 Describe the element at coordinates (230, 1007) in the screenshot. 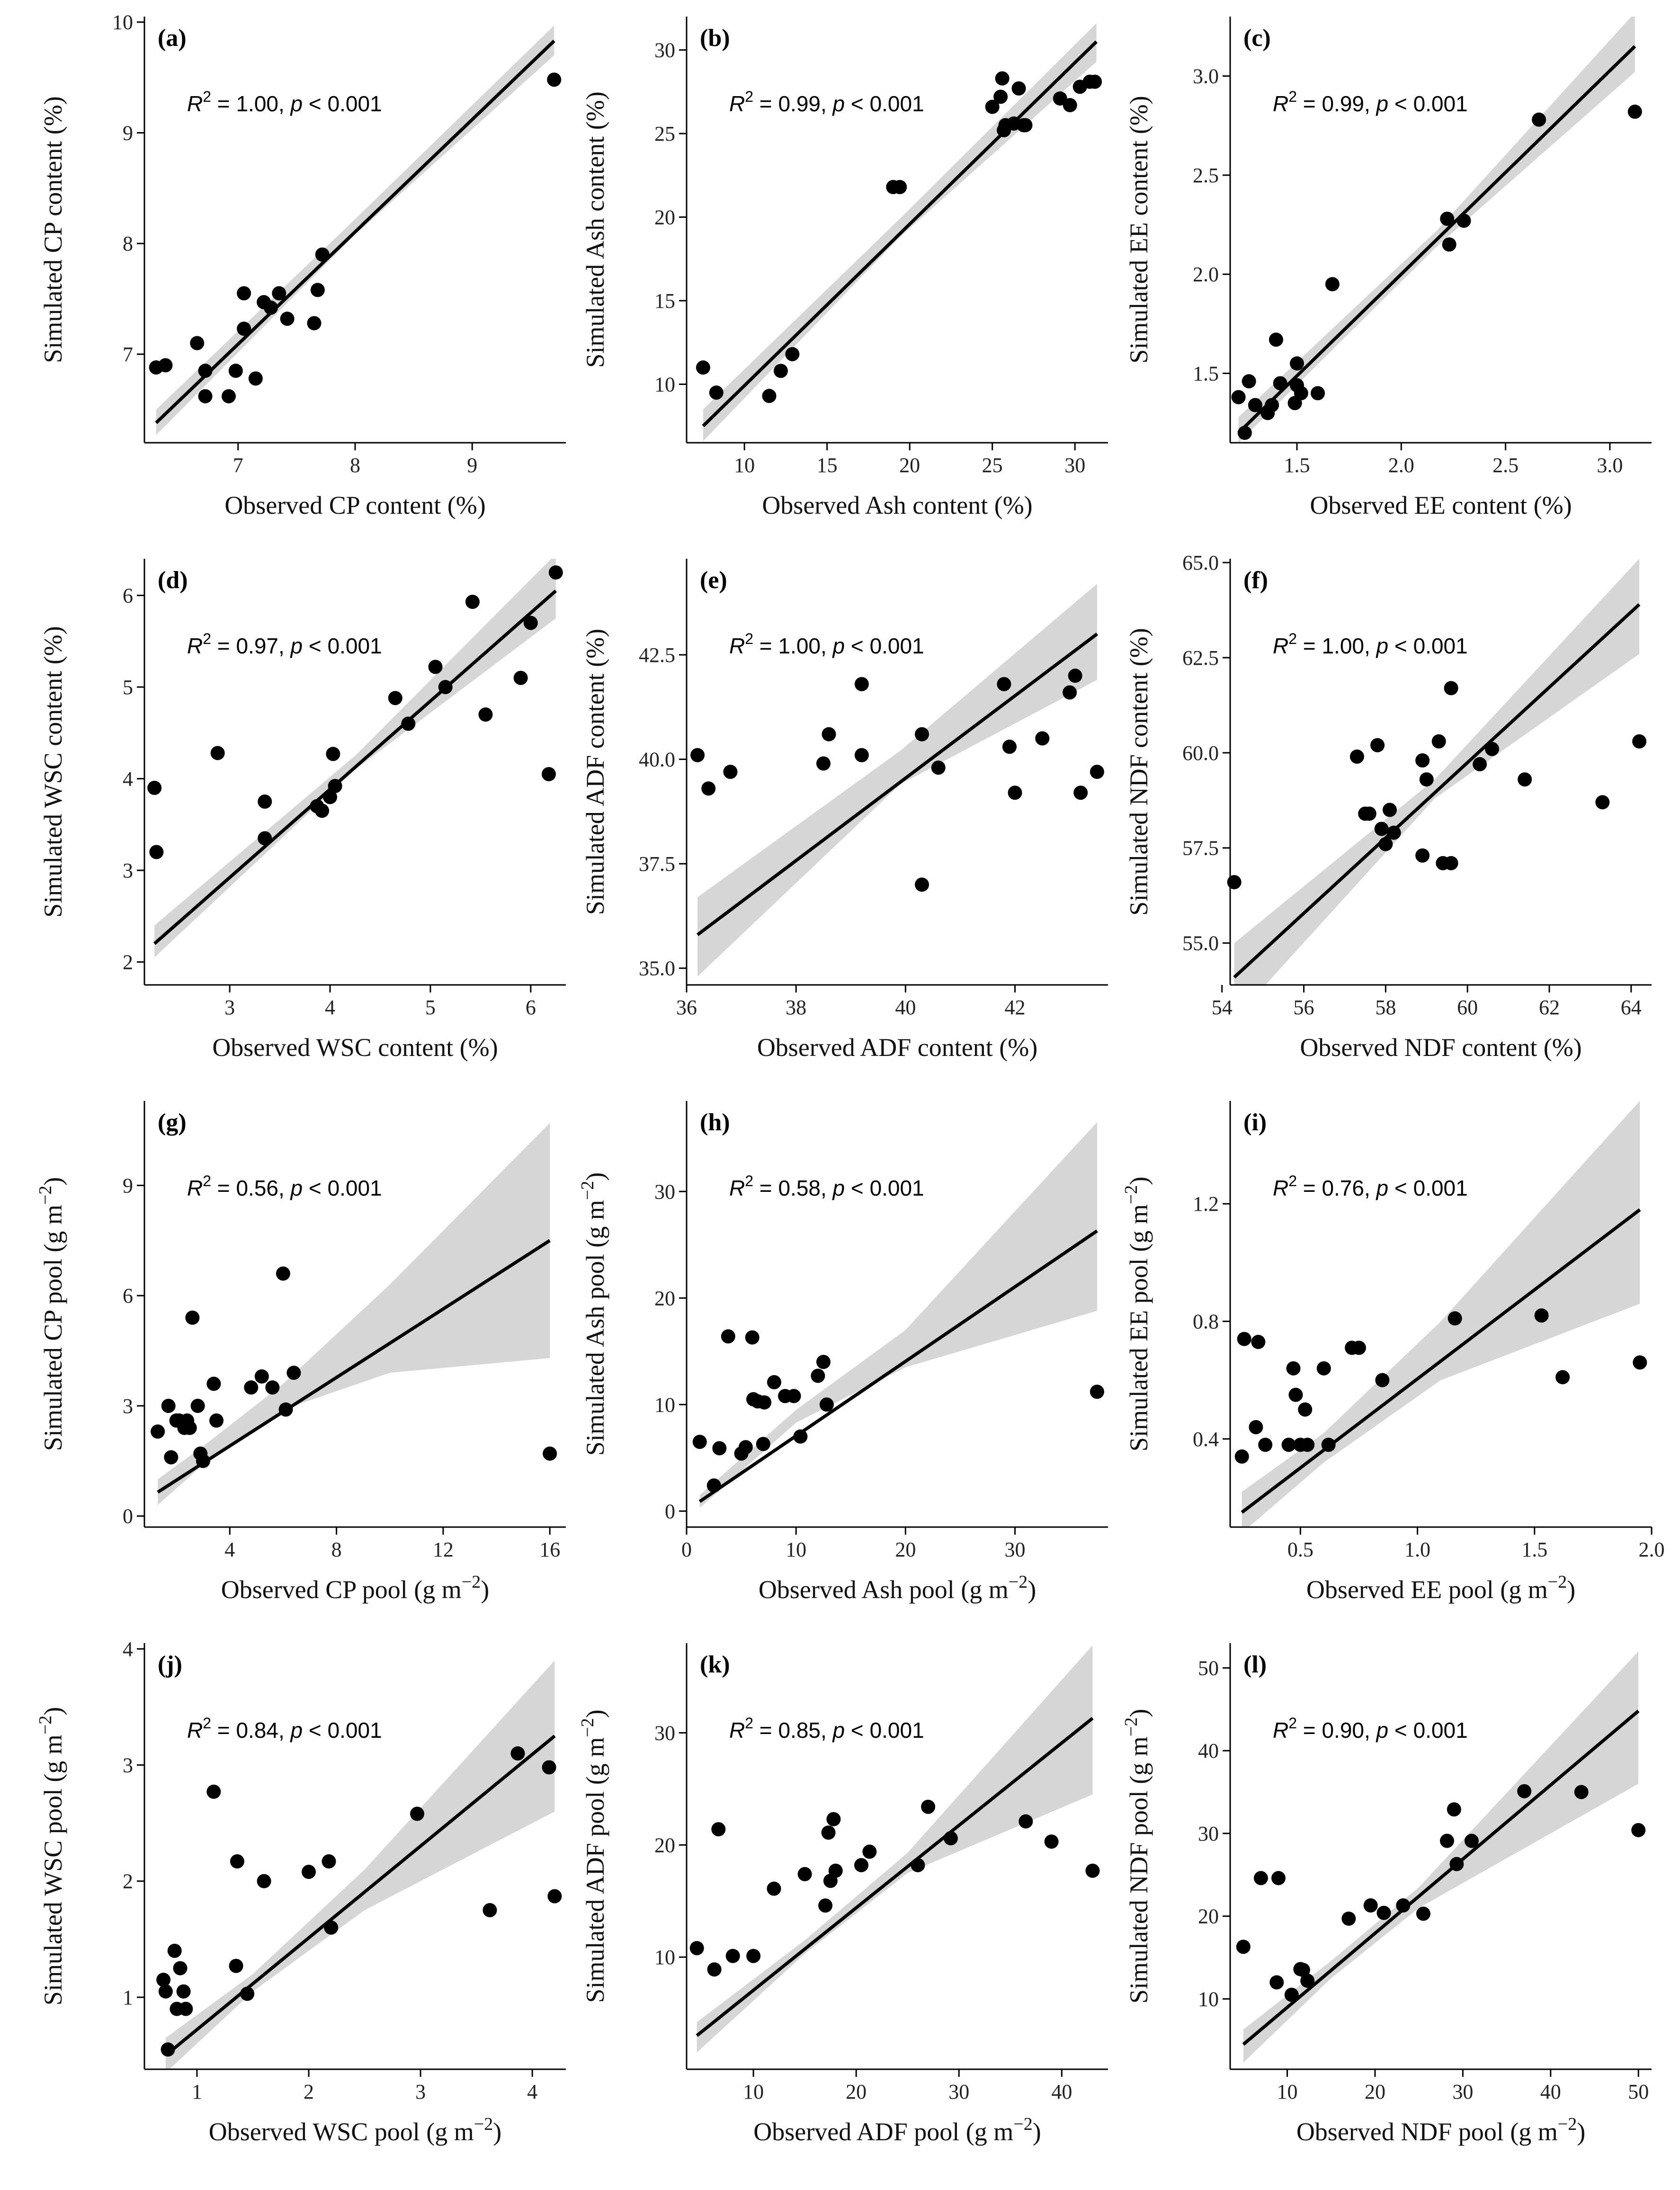

I see `x-tick-label: 3` at that location.